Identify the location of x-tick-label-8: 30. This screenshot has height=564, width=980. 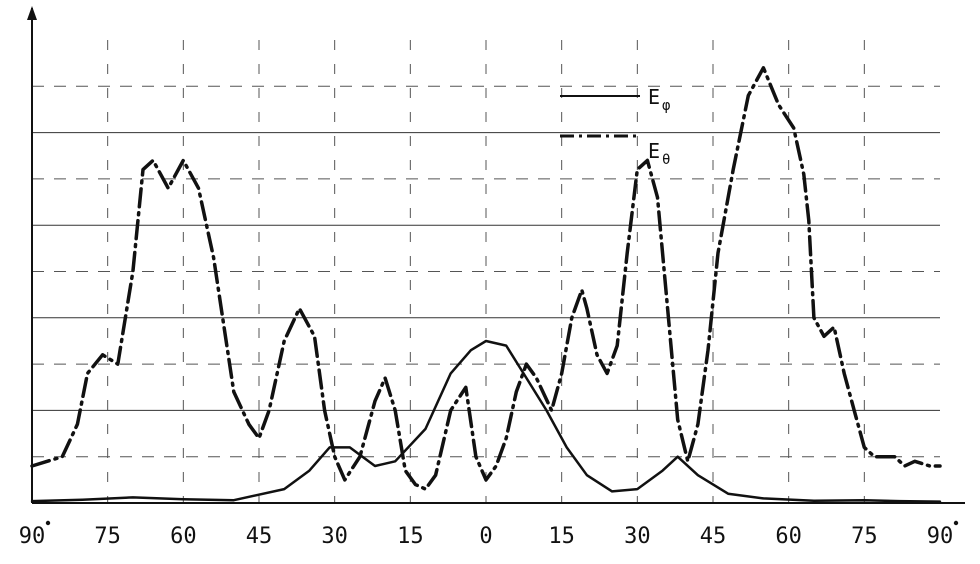
(637, 536).